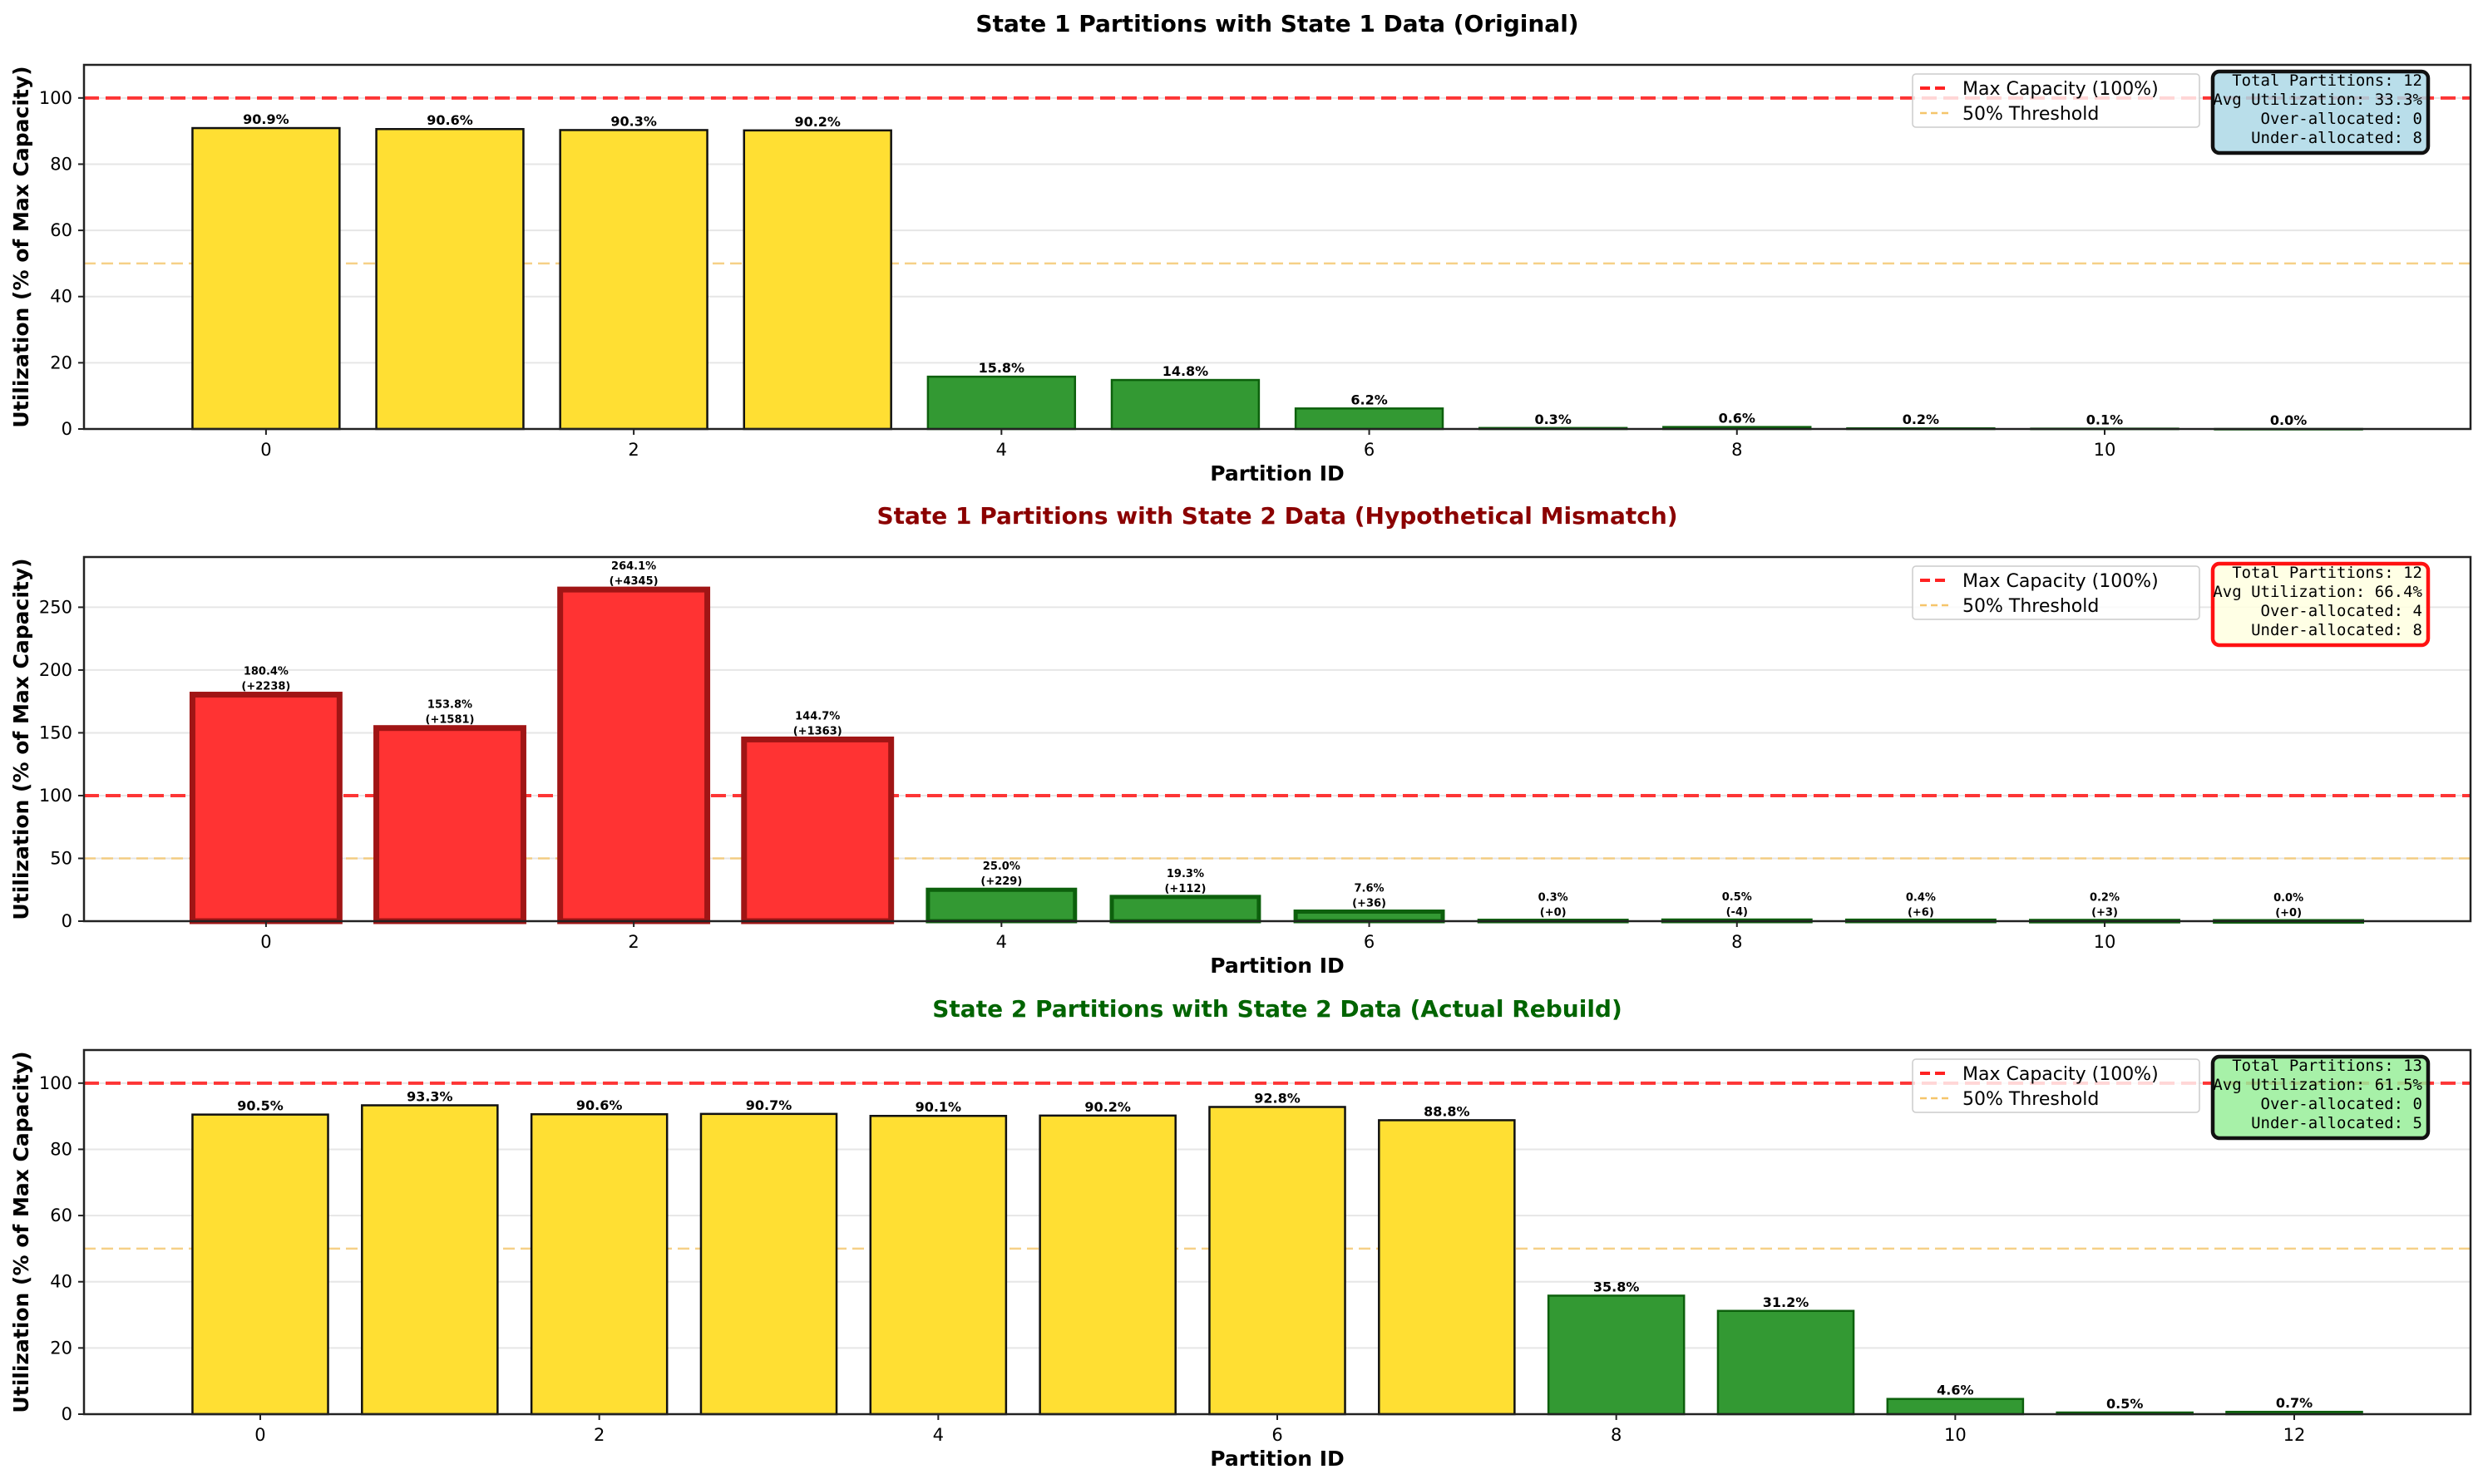 This screenshot has height=1484, width=2483. Describe the element at coordinates (2104, 913) in the screenshot. I see `bar-diff-label: (+3)` at that location.